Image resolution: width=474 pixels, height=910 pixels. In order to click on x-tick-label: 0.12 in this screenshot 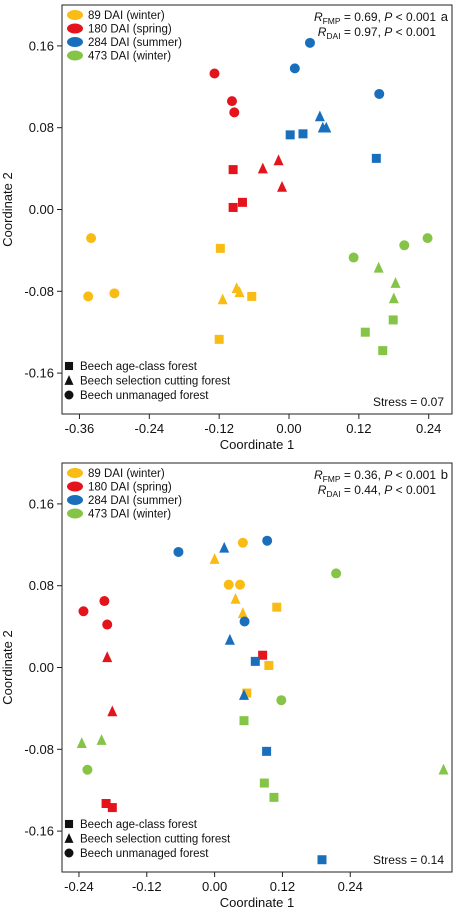, I will do `click(358, 428)`.